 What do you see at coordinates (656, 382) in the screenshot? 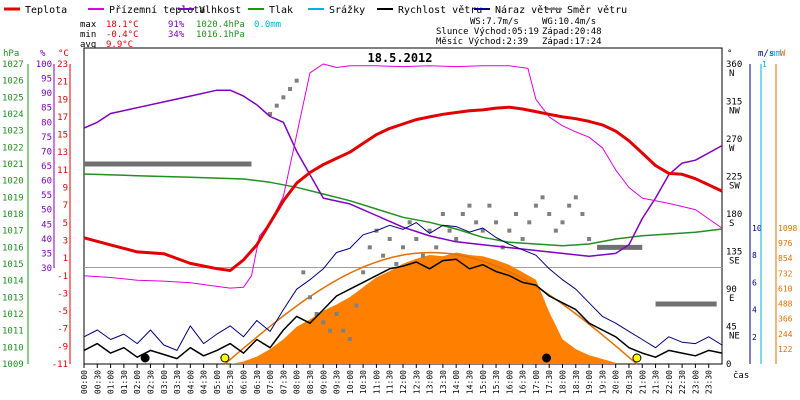
I see `x-tick-label: 21:30` at bounding box center [656, 382].